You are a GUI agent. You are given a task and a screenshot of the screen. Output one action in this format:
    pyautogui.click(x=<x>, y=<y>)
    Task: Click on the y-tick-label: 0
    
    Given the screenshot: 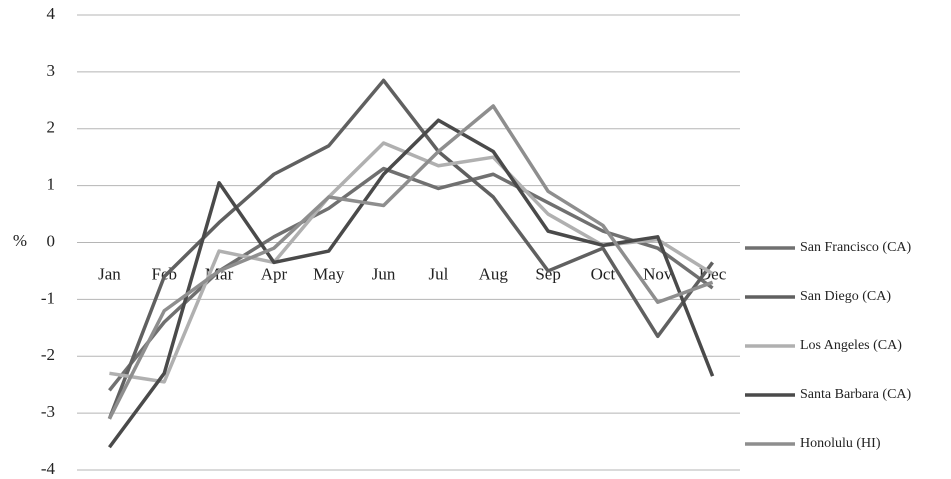 What is the action you would take?
    pyautogui.click(x=51, y=240)
    